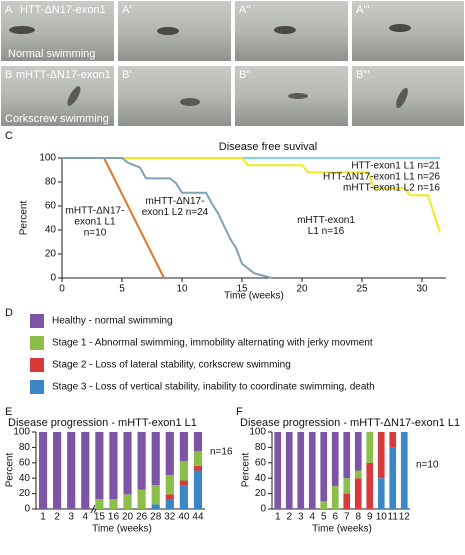 The image size is (465, 555). Describe the element at coordinates (184, 517) in the screenshot. I see `x-tick-label: 40` at that location.